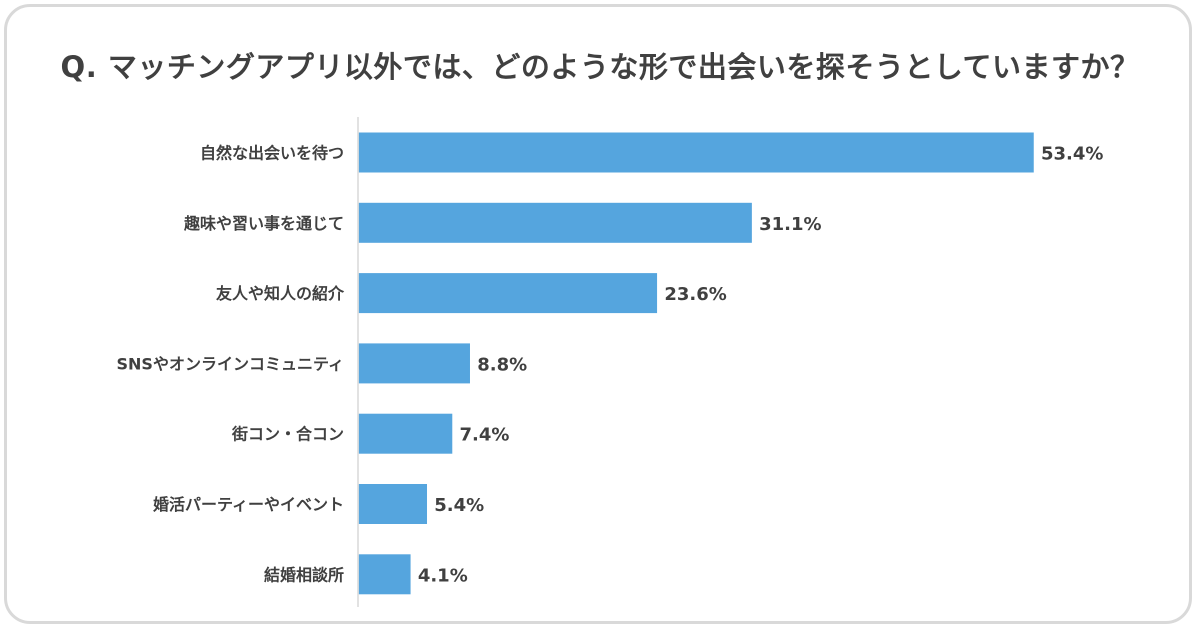  Describe the element at coordinates (230, 363) in the screenshot. I see `category-label-4: SNSやオンラインコミュニティ` at that location.